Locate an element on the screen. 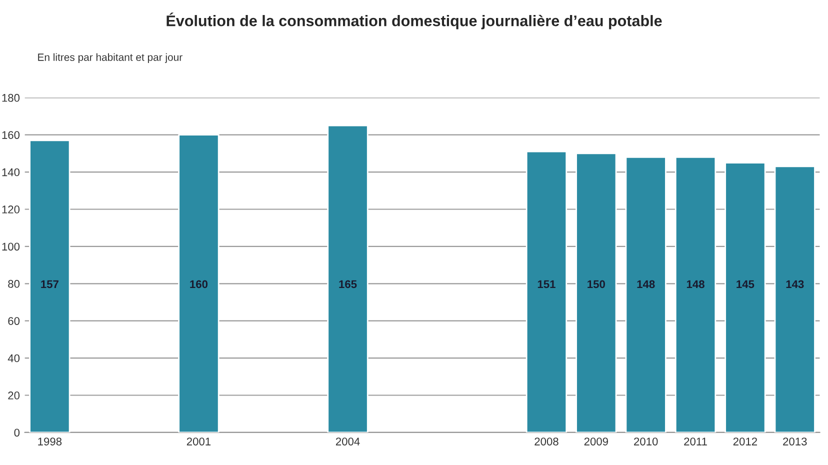 The image size is (828, 465). x-tick-label: 2009 is located at coordinates (596, 442).